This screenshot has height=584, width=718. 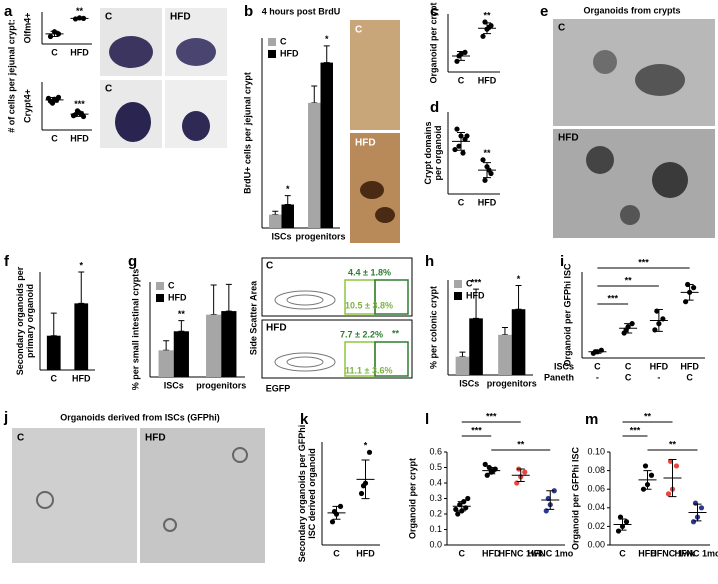 What do you see at coordinates (631, 10) in the screenshot?
I see `image-title: Organoids from crypts` at bounding box center [631, 10].